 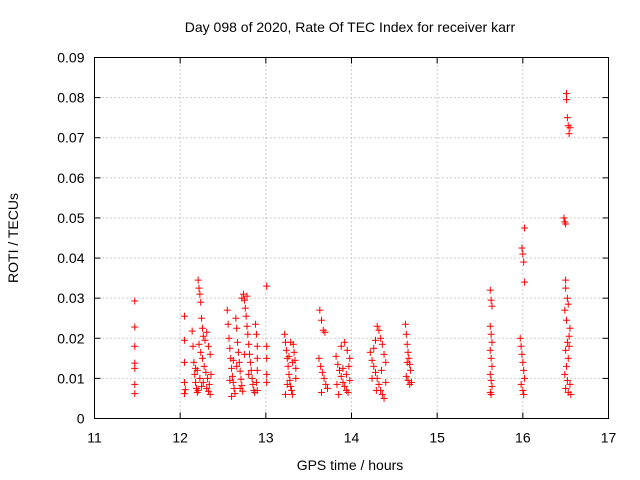 I want to click on y-tick-label: 0.02, so click(x=70, y=338).